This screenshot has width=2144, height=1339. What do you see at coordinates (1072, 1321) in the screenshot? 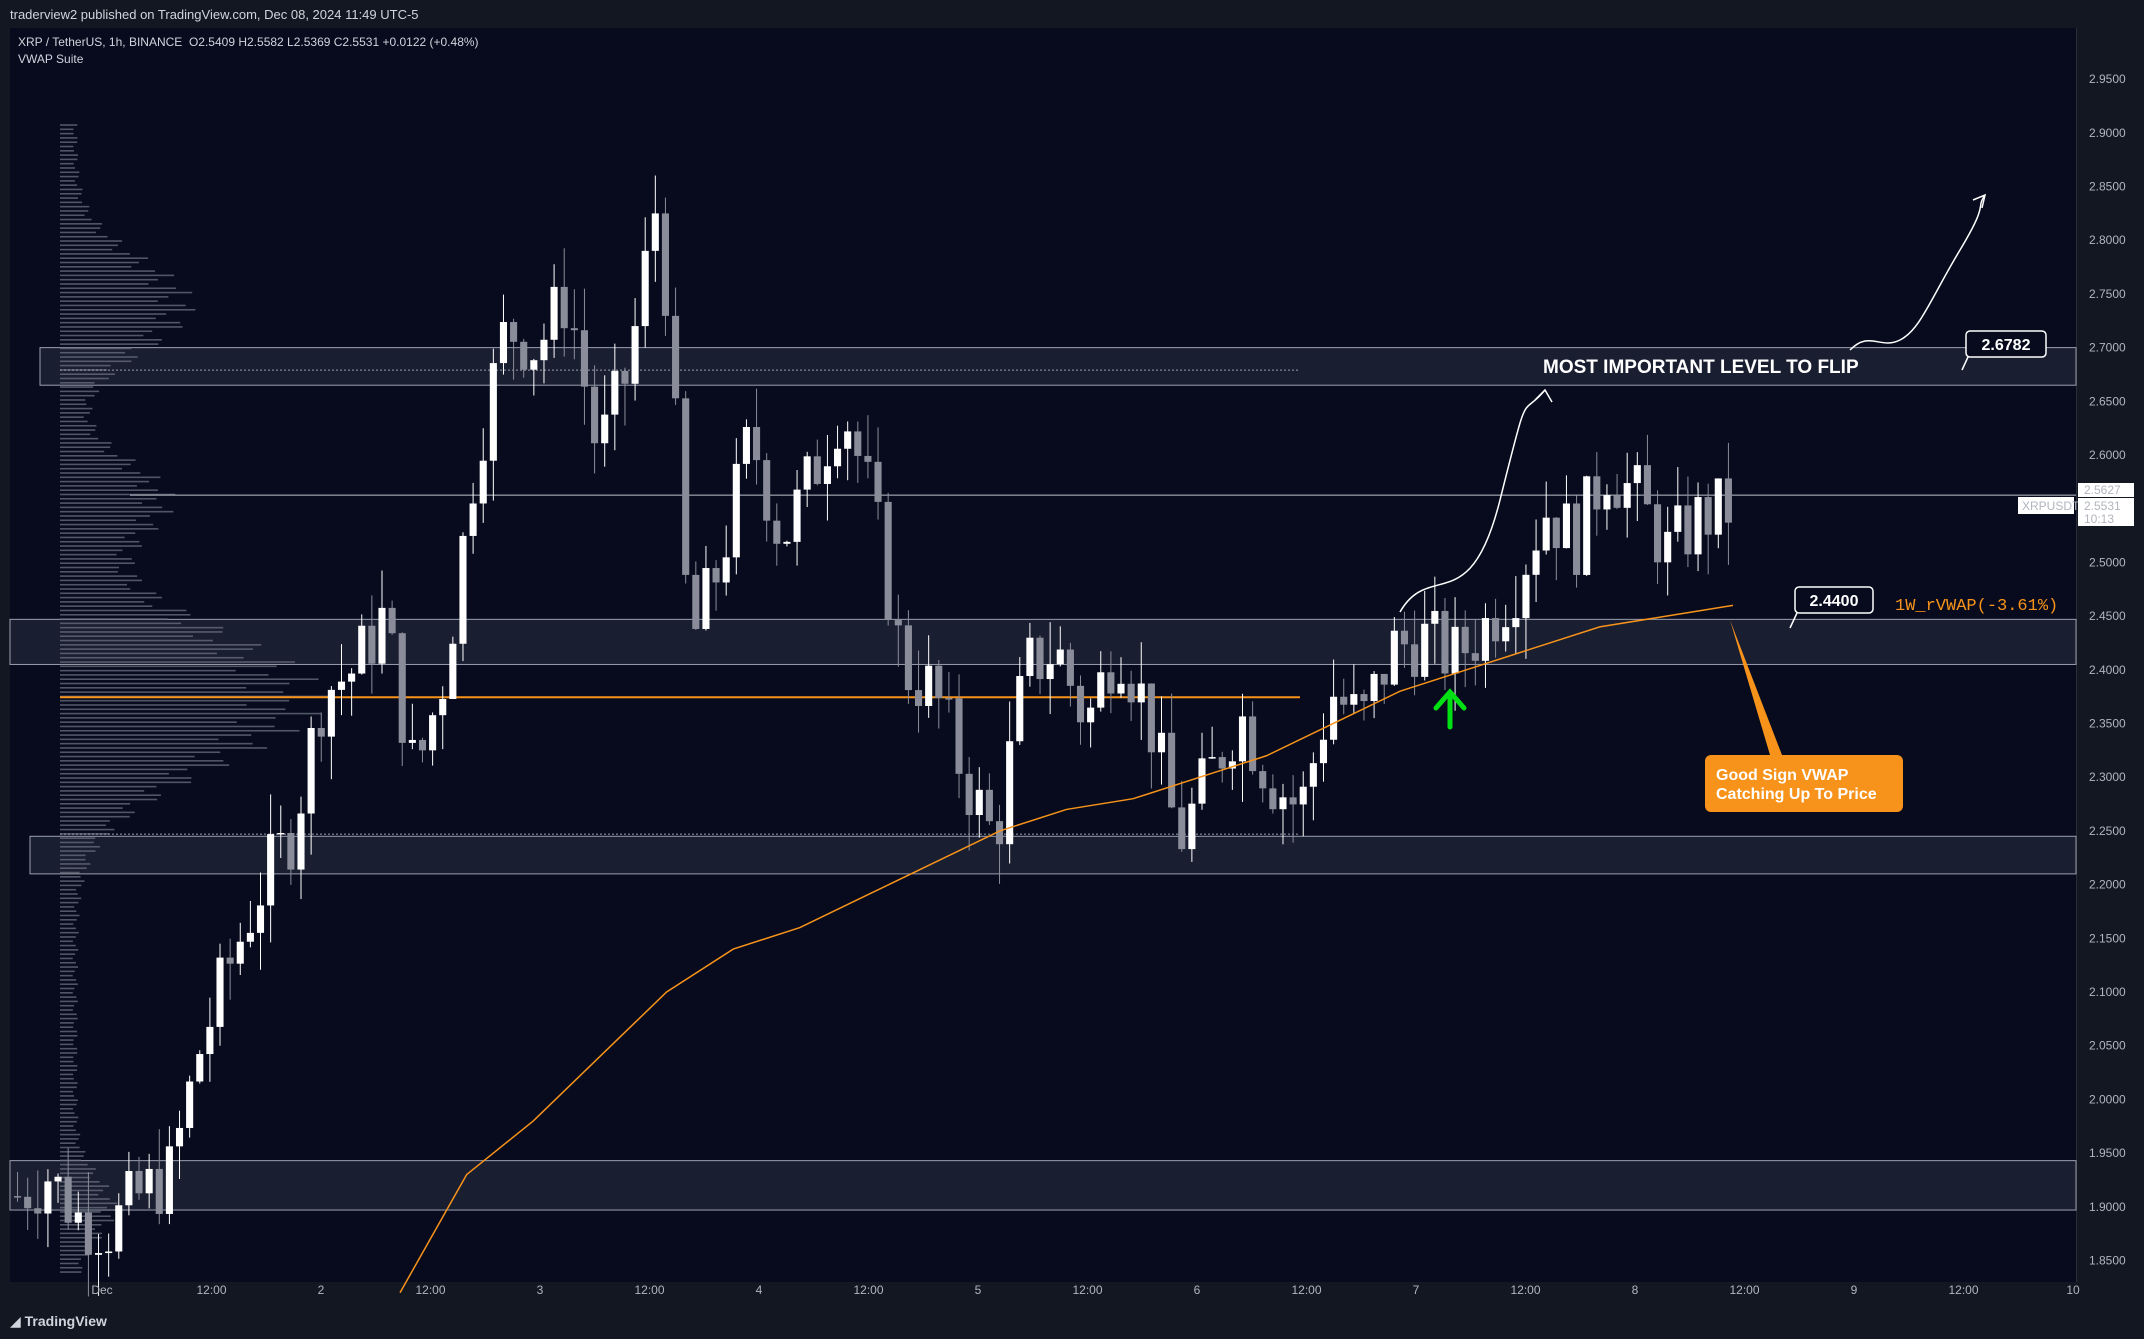
I see `footer: ◢ TradingView` at bounding box center [1072, 1321].